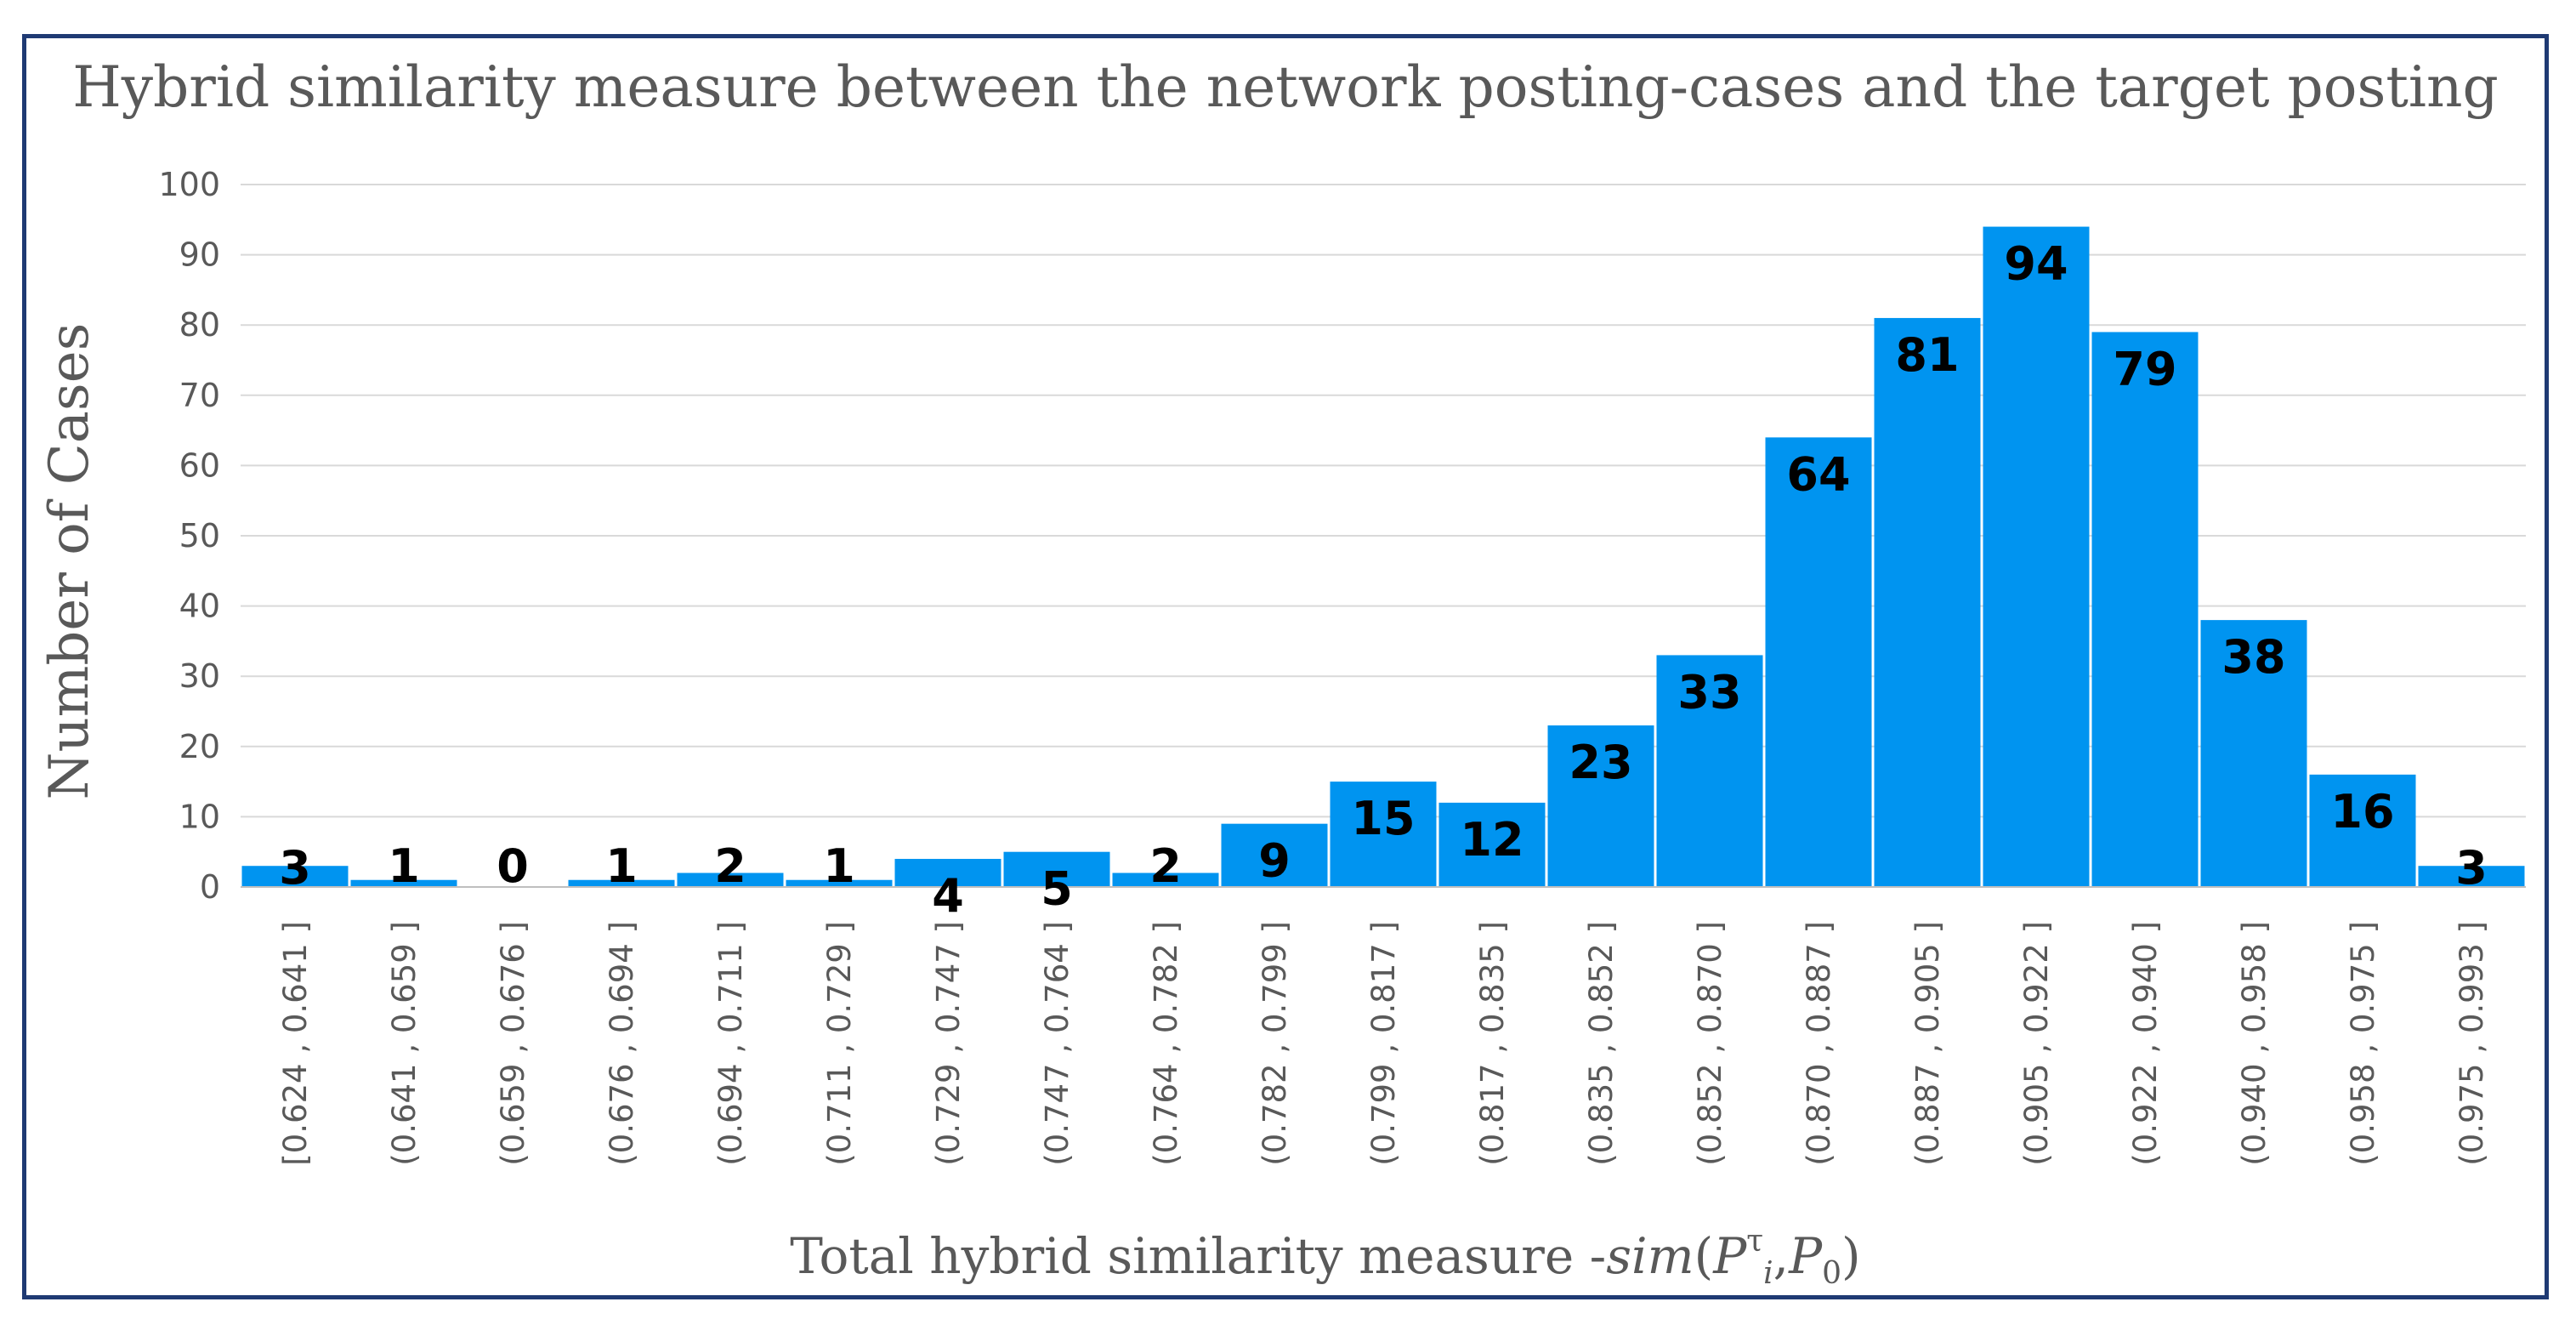  What do you see at coordinates (295, 1043) in the screenshot?
I see `x-tick-label: [0.624 , 0.641 ]` at bounding box center [295, 1043].